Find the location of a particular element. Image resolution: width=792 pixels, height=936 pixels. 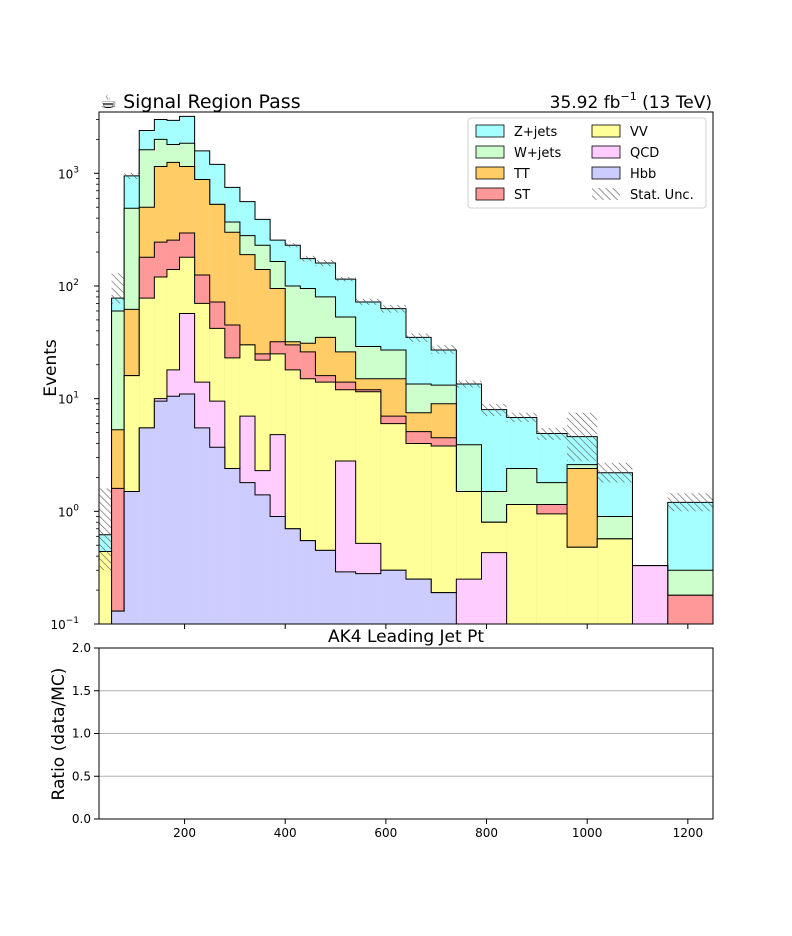

main-y-axis-label: Events is located at coordinates (51, 368).